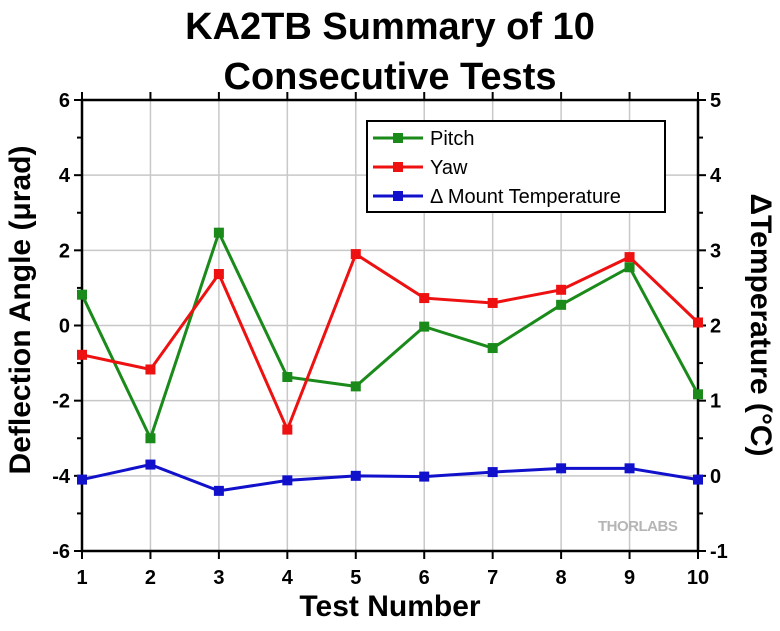 This screenshot has height=631, width=780. What do you see at coordinates (390, 606) in the screenshot?
I see `x-axis-label: Test Number` at bounding box center [390, 606].